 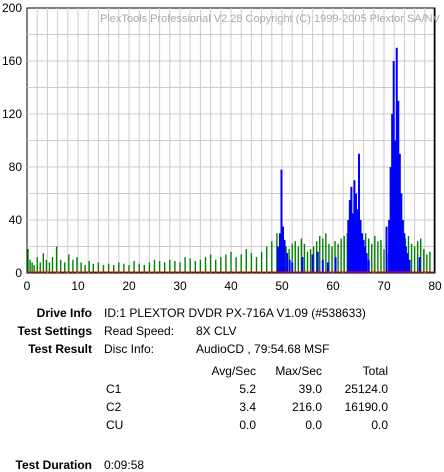 I want to click on x-tick-labels: 0 10 20 30 40 50 60 70 80, so click(x=233, y=286).